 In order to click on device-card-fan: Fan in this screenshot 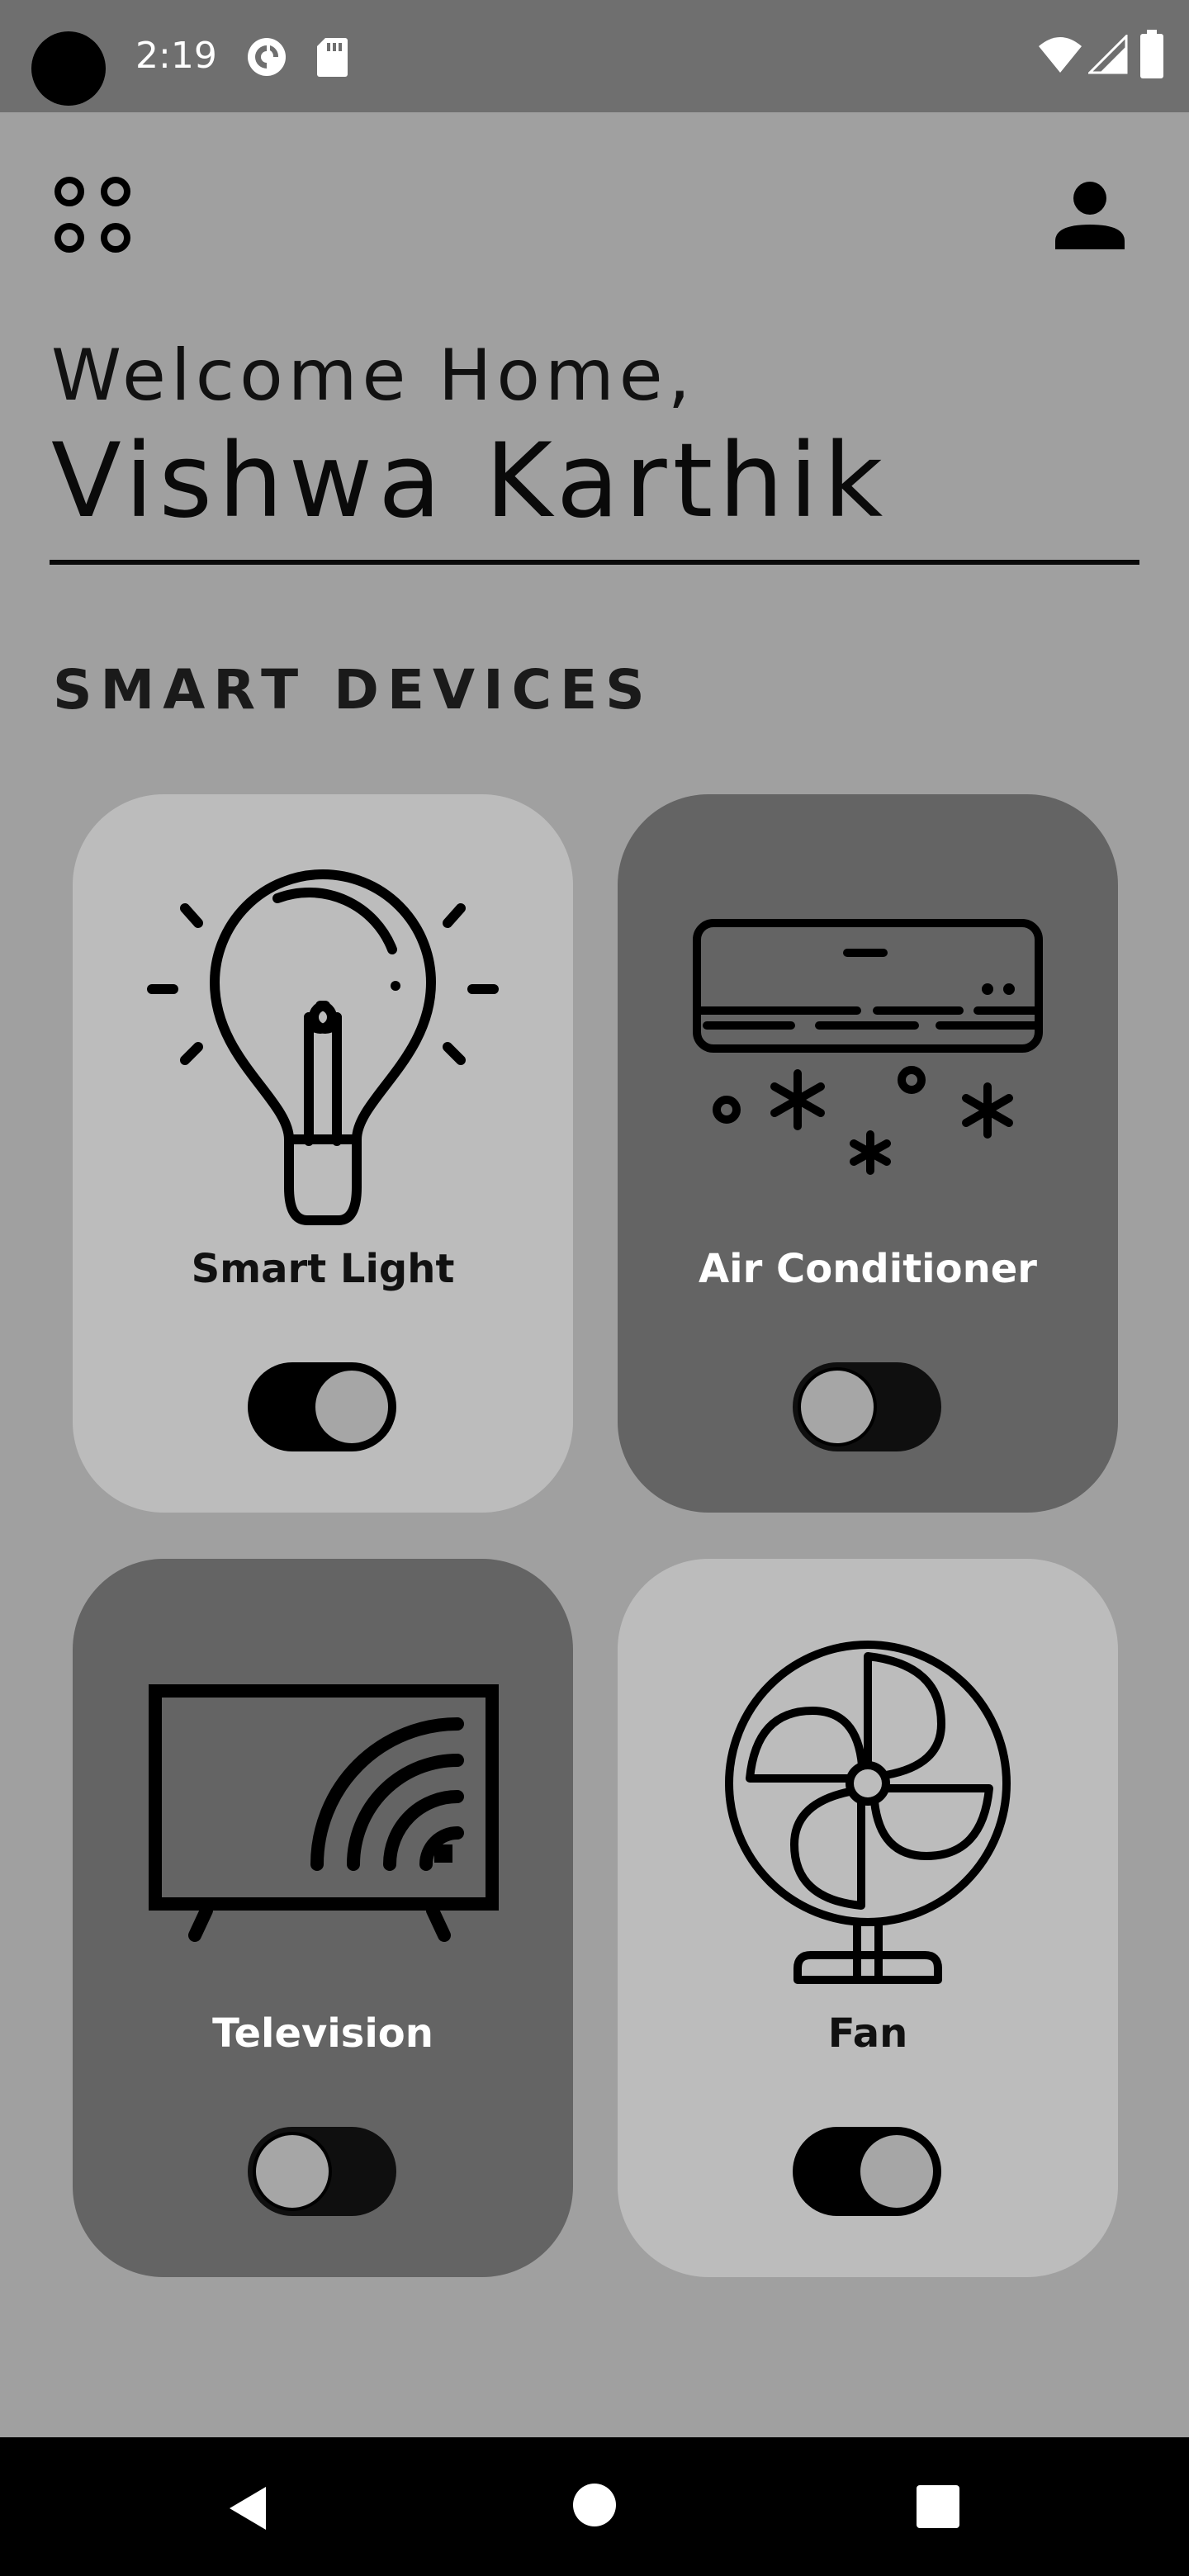, I will do `click(868, 1918)`.